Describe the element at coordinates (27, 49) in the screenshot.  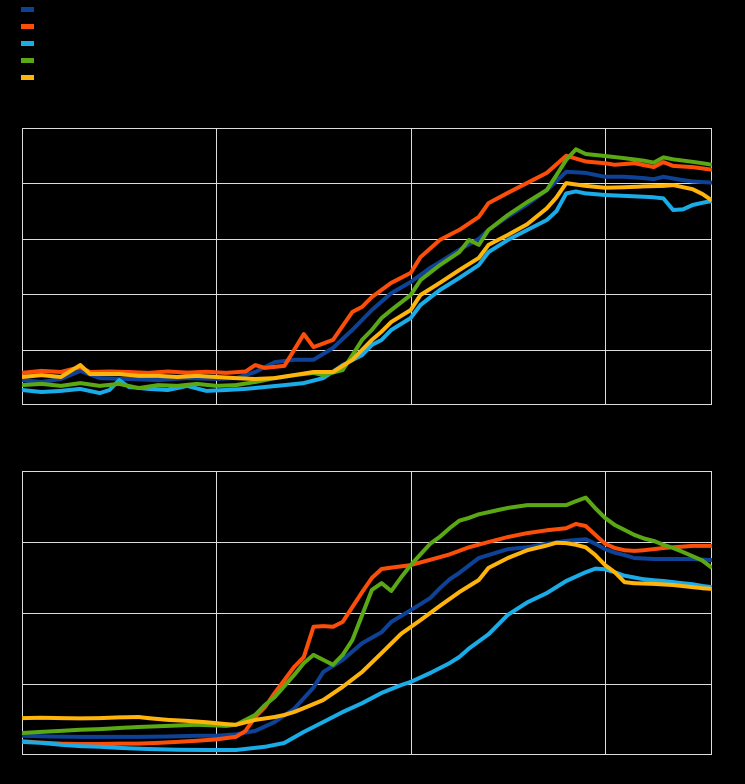
I see `legend` at that location.